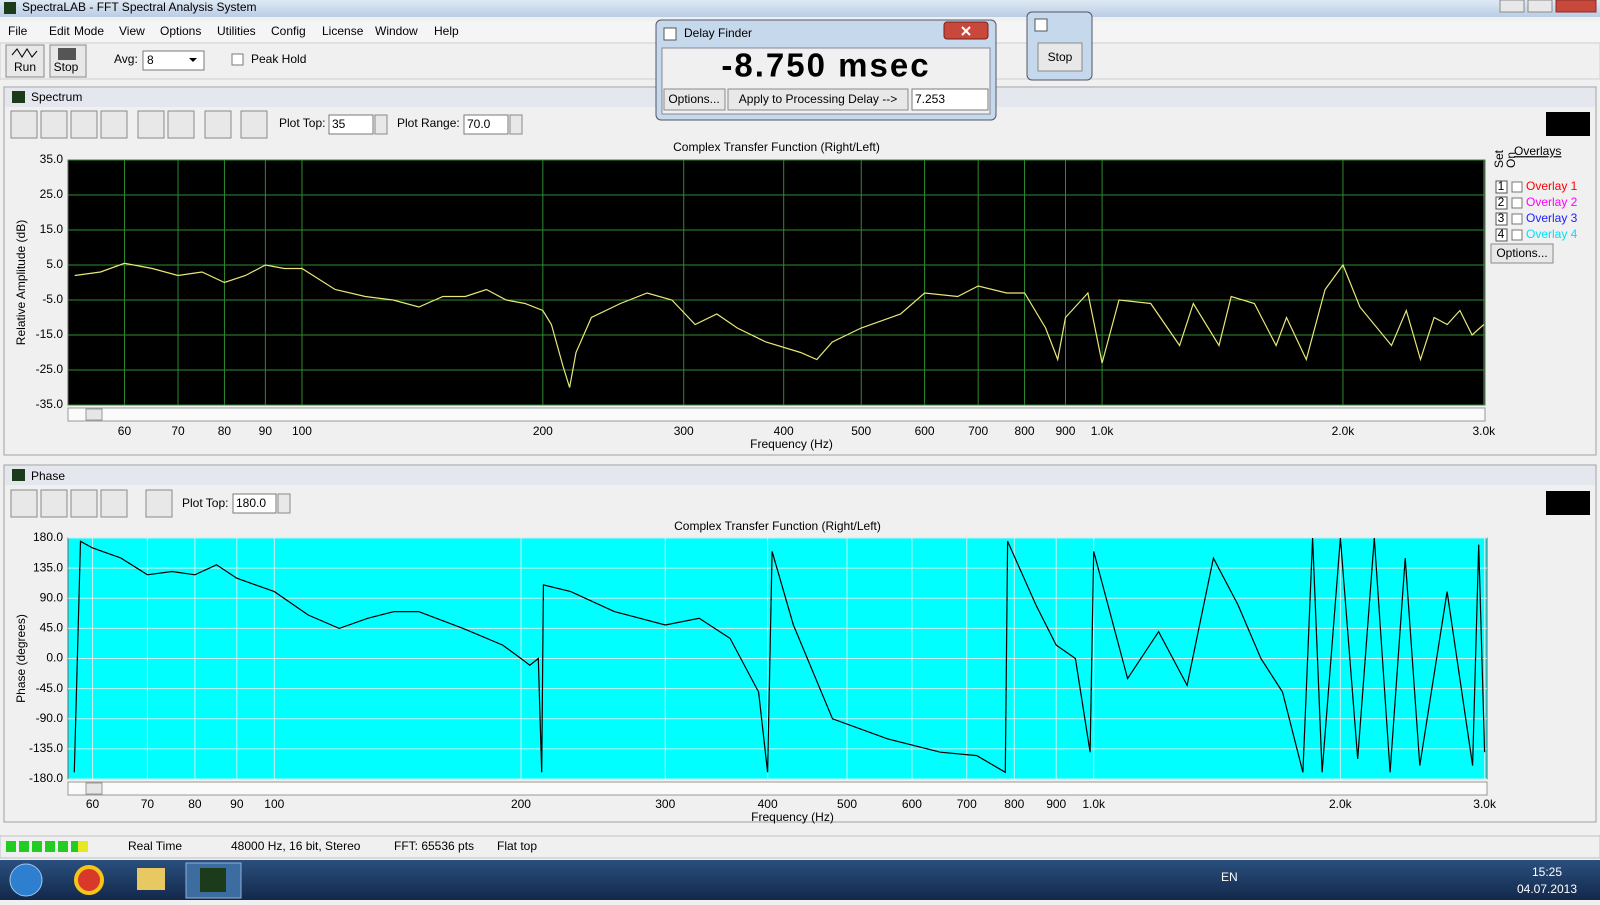 This screenshot has width=1600, height=905. What do you see at coordinates (18, 31) in the screenshot?
I see `menu-item: File` at bounding box center [18, 31].